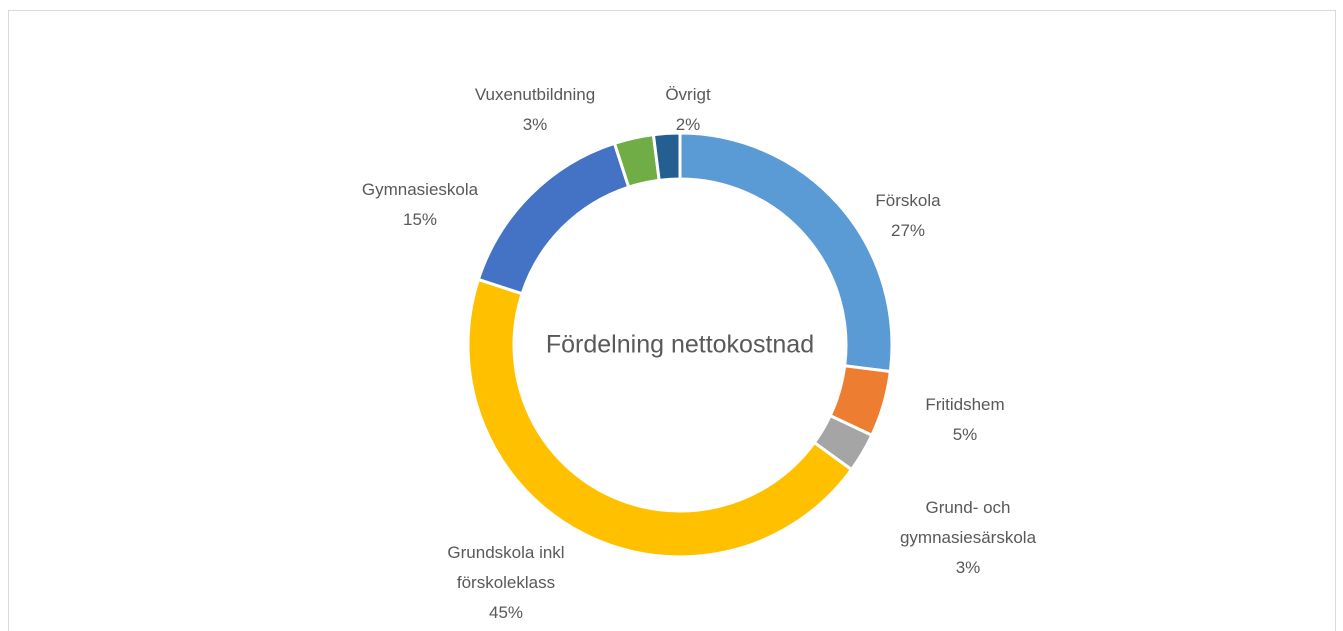  Describe the element at coordinates (908, 200) in the screenshot. I see `category-name: Förskola` at that location.